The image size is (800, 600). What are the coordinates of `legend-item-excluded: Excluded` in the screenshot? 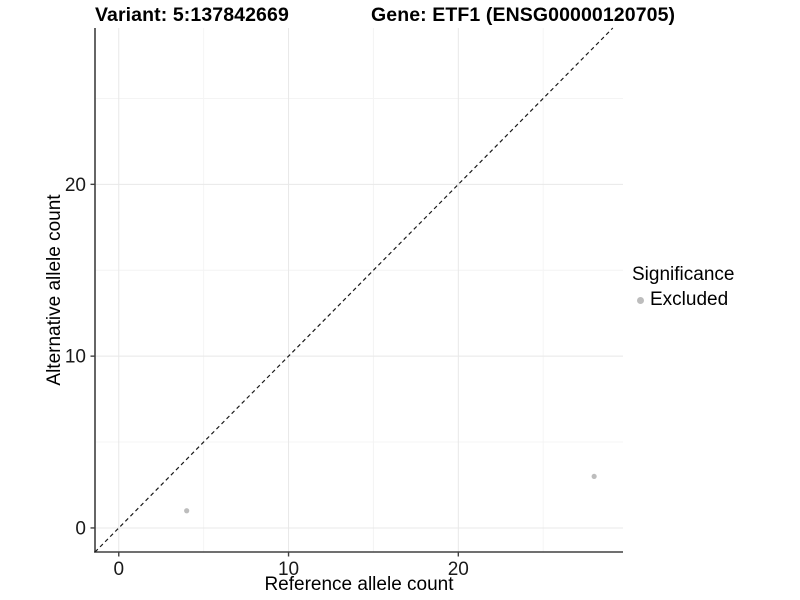 It's located at (685, 300).